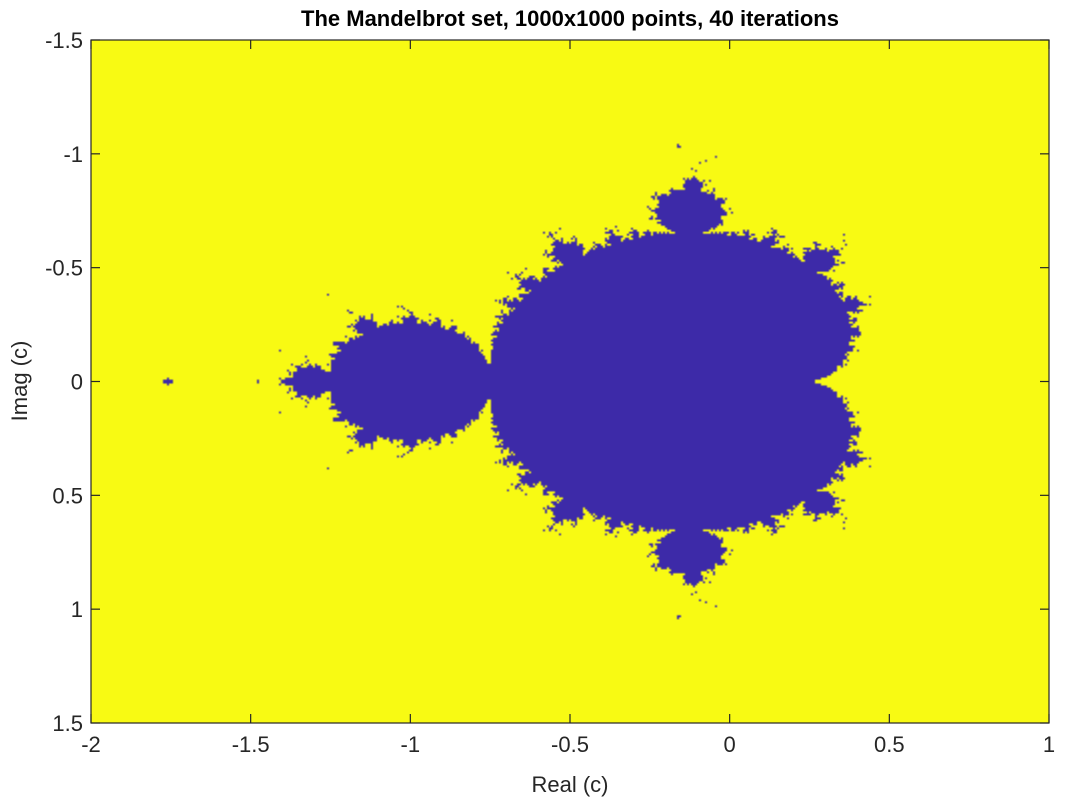 This screenshot has height=800, width=1067. Describe the element at coordinates (19, 381) in the screenshot. I see `y-axis-label: Imag (c)` at that location.